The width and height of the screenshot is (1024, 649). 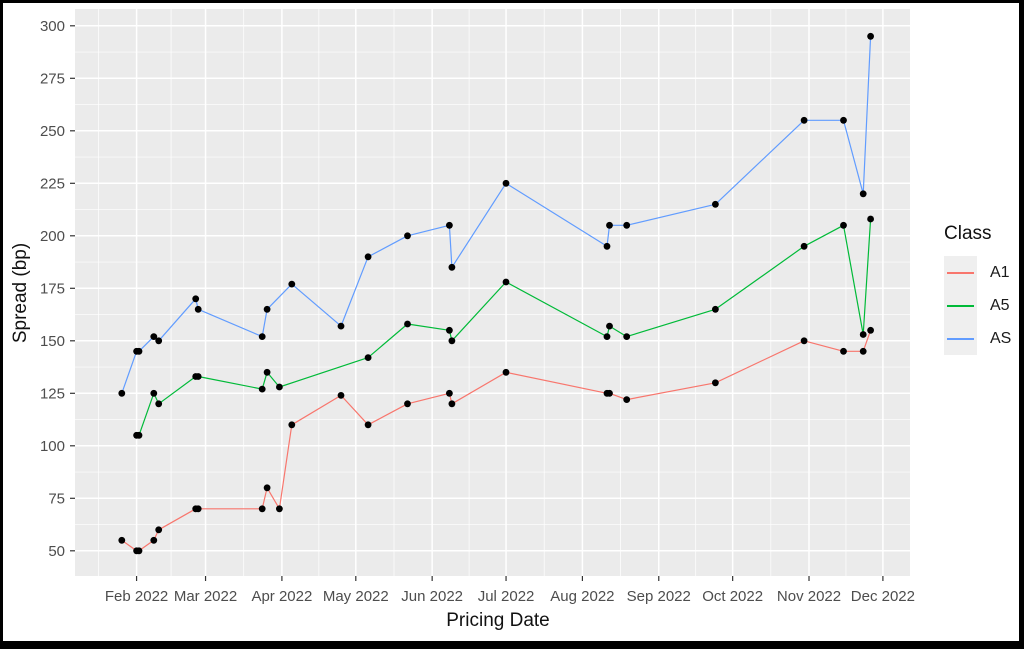 I want to click on svg-text: 175, so click(x=52, y=288).